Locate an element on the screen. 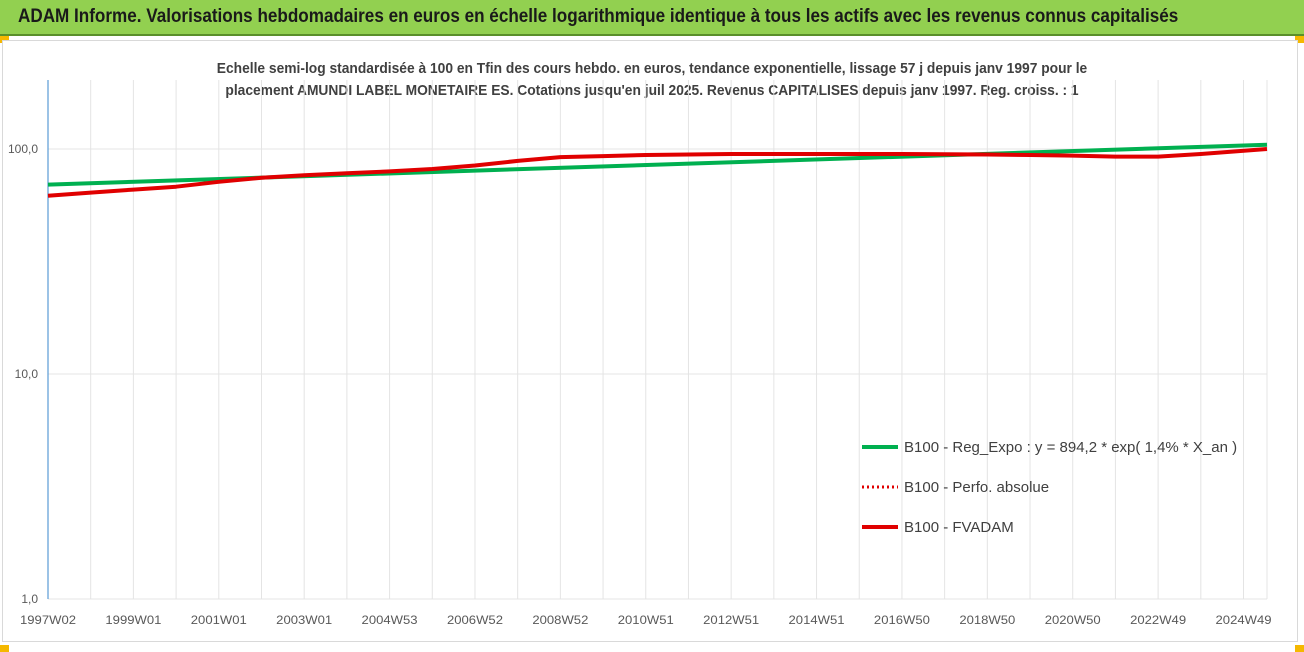 This screenshot has width=1304, height=652. y-tick-label: 10,0 is located at coordinates (27, 374).